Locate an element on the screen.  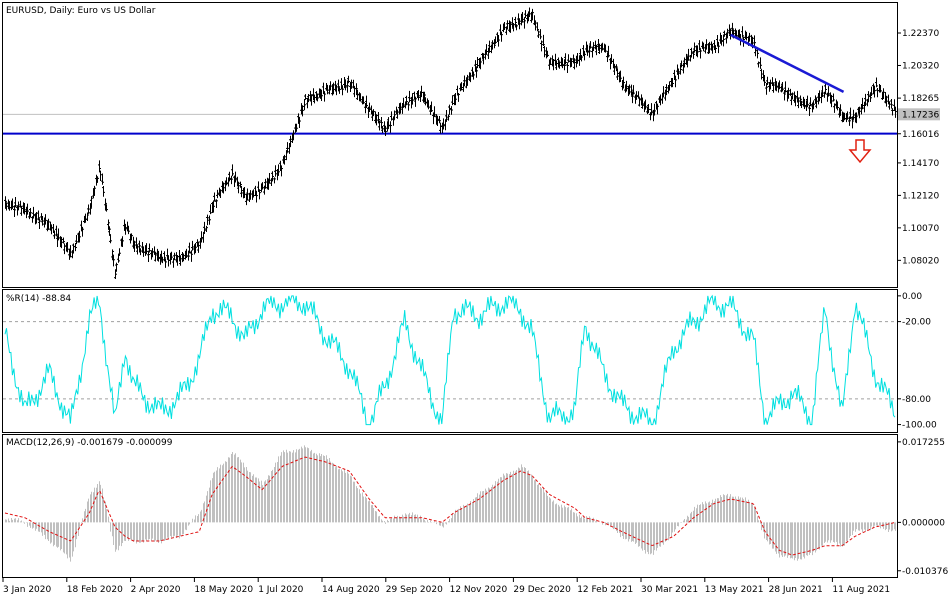
date-axis-label: 30 Mar 2021 is located at coordinates (669, 590).